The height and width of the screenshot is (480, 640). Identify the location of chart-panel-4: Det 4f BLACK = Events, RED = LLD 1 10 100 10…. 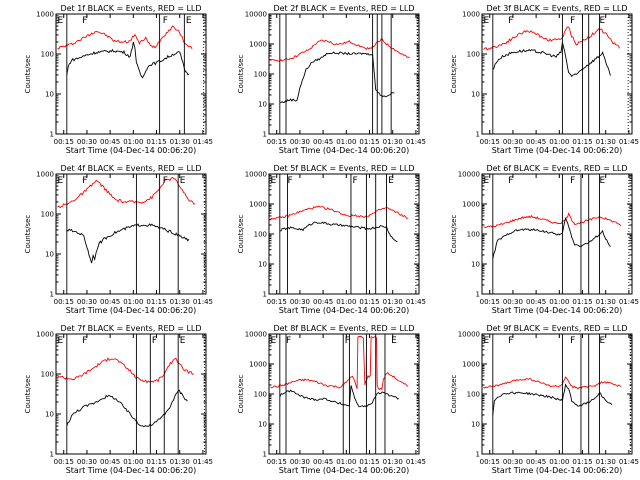
(118, 239).